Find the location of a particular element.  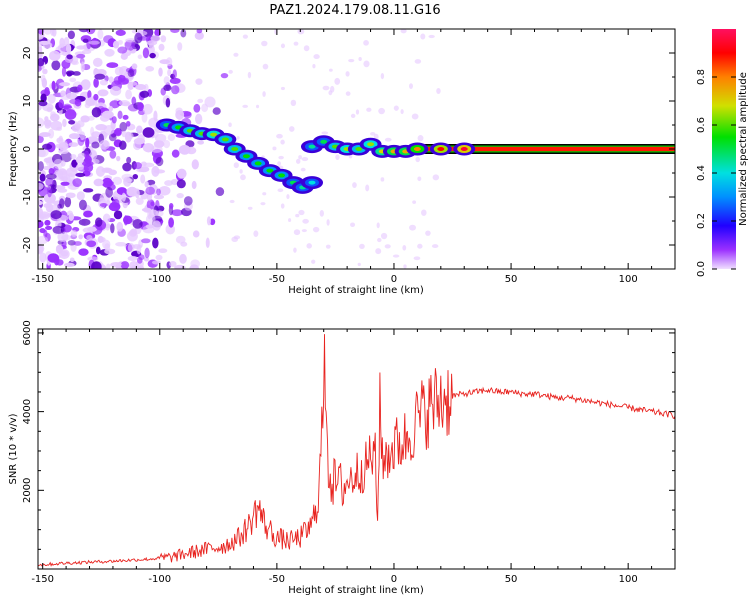

y-tick-label: 0 is located at coordinates (27, 149).